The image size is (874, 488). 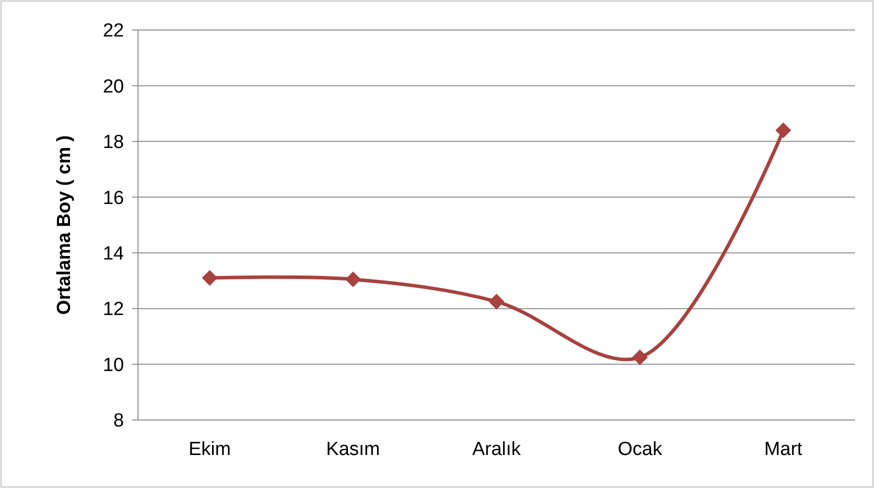 What do you see at coordinates (118, 421) in the screenshot?
I see `y-tick-label: 8` at bounding box center [118, 421].